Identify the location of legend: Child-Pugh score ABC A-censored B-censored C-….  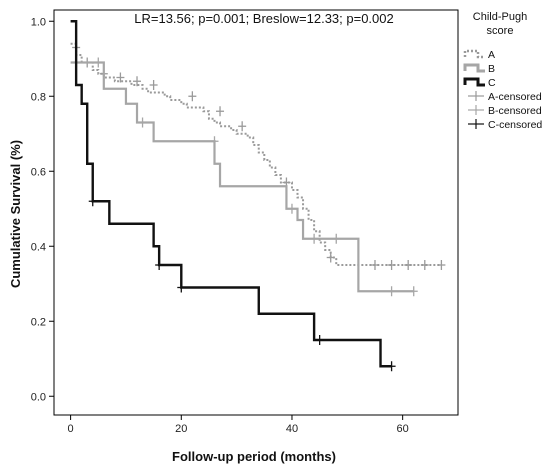
(502, 71).